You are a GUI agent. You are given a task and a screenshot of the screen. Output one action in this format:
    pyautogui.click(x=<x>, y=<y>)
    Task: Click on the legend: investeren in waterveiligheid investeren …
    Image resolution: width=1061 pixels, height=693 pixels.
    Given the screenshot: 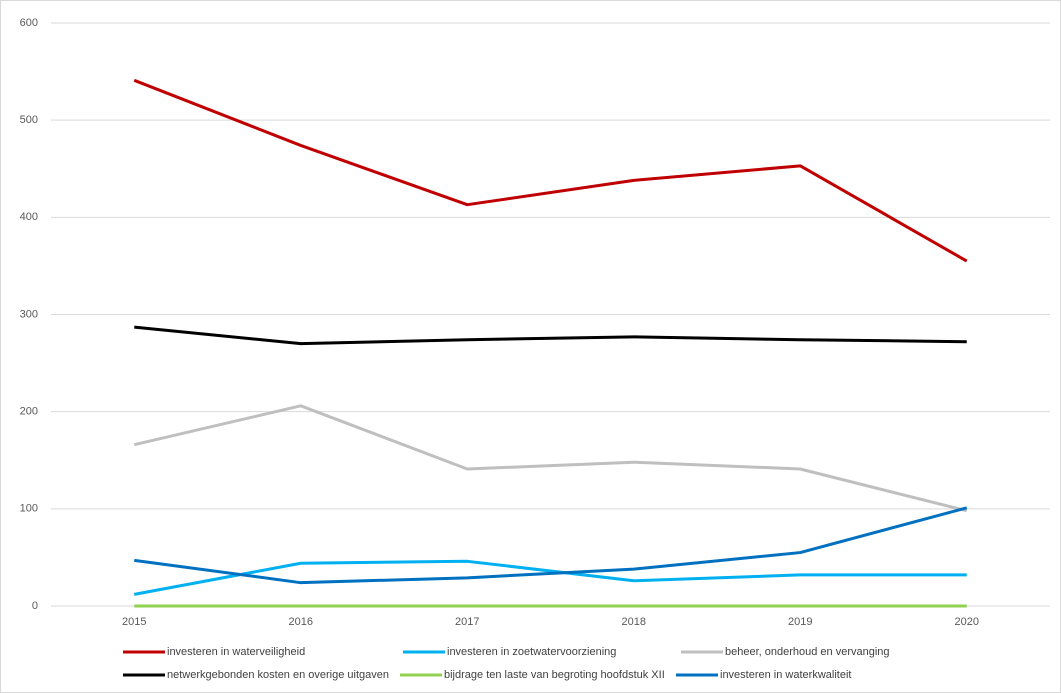 What is the action you would take?
    pyautogui.click(x=506, y=663)
    